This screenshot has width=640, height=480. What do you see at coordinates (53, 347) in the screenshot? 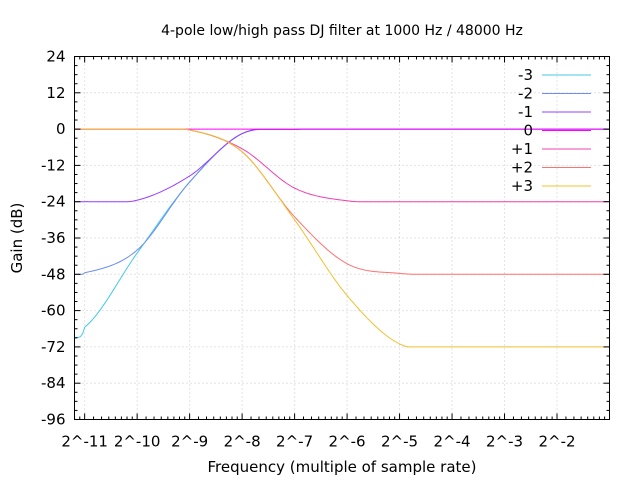
I see `y-tick-label: -72` at bounding box center [53, 347].